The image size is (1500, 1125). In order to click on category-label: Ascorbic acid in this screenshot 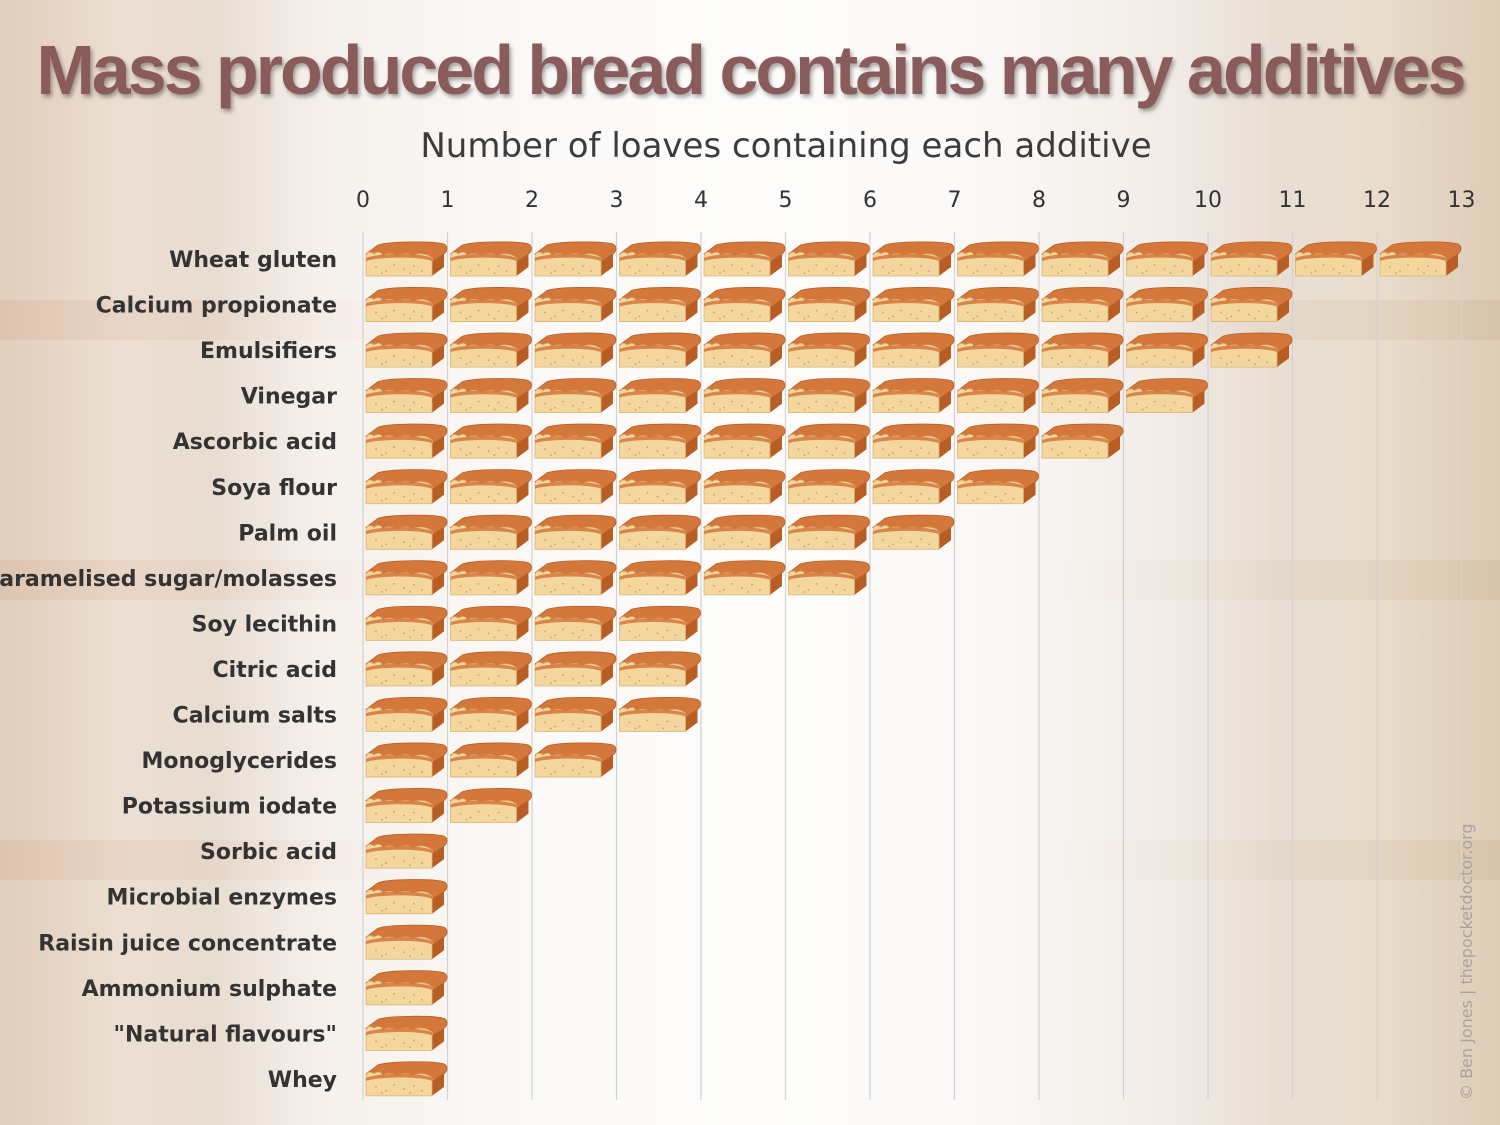, I will do `click(255, 442)`.